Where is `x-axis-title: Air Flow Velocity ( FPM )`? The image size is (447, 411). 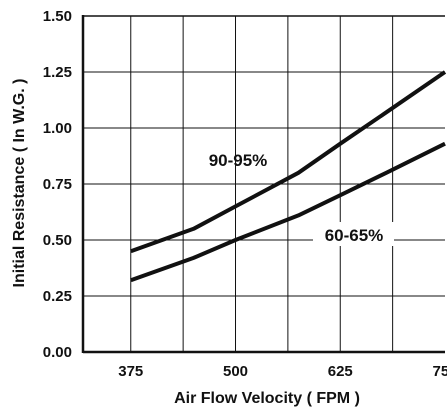
x-axis-title: Air Flow Velocity ( FPM ) is located at coordinates (267, 398).